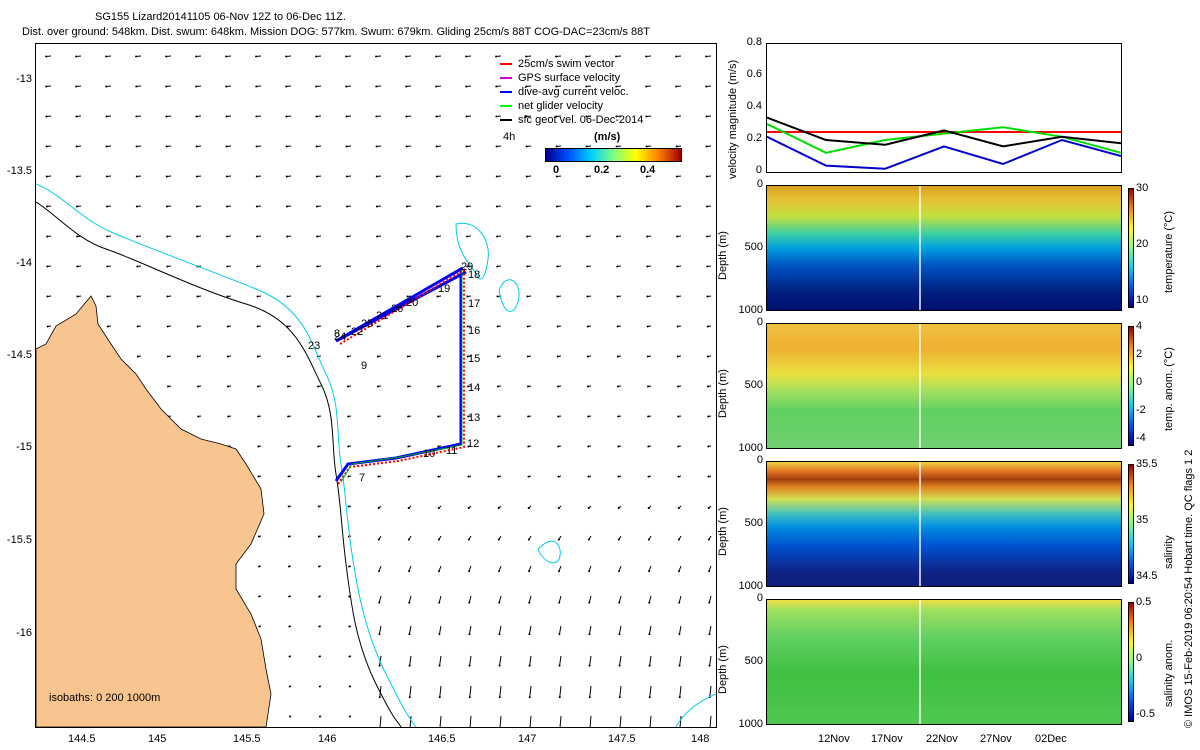 The height and width of the screenshot is (750, 1200). Describe the element at coordinates (509, 137) in the screenshot. I see `time-label: 4h` at that location.